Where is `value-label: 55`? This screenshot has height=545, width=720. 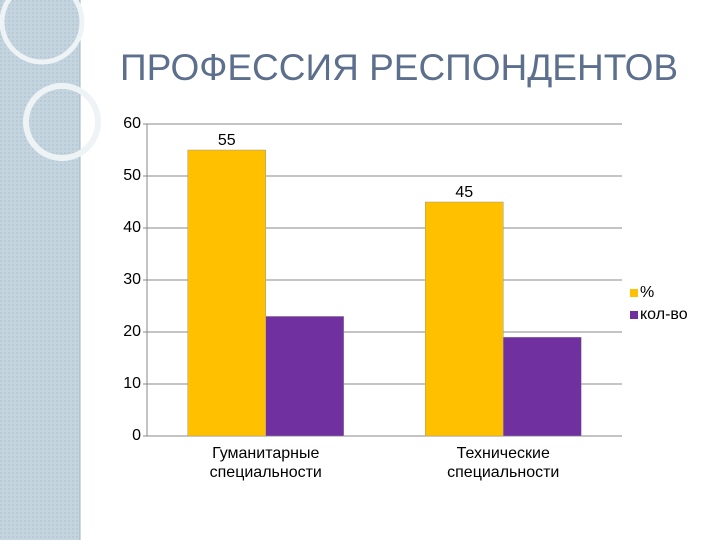 value-label: 55 is located at coordinates (227, 140).